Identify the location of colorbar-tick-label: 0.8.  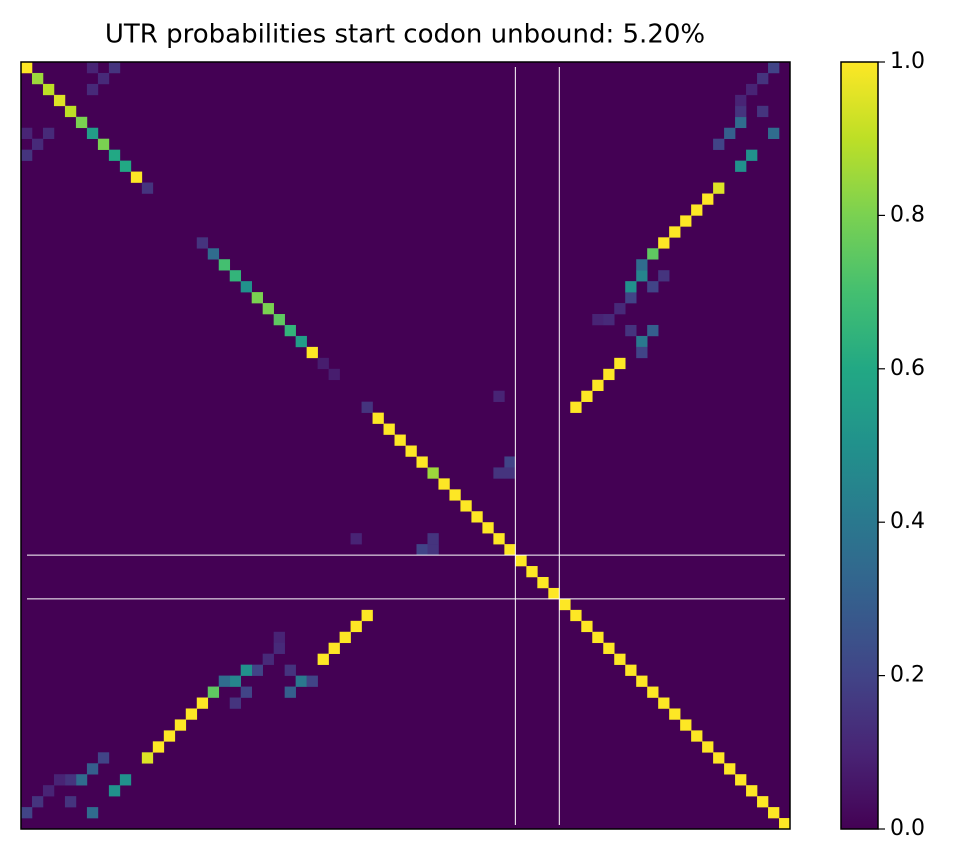
(907, 214).